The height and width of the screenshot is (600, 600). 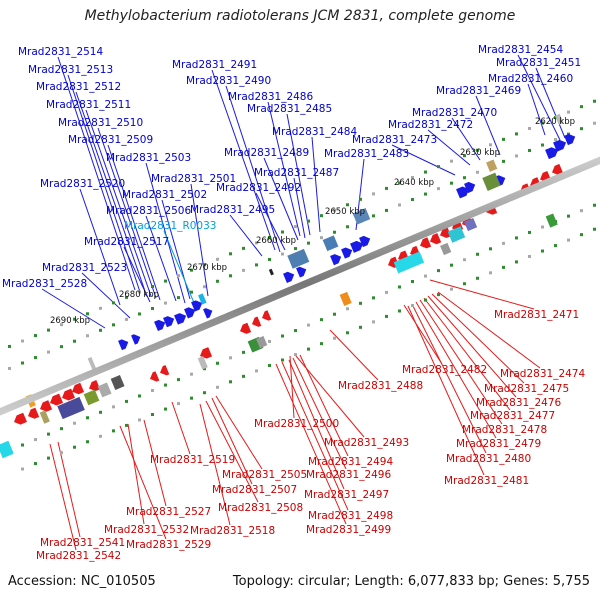 What do you see at coordinates (78, 556) in the screenshot?
I see `reverse-gene-label: Mrad2831_2542` at bounding box center [78, 556].